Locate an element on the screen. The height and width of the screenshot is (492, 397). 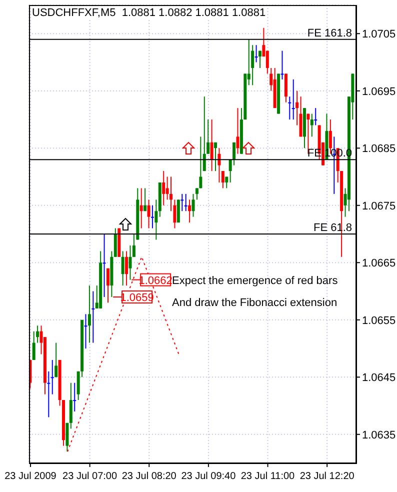
chart-title: USDCHFFXF,M5 1.0881 1.0882 1.0881 1.0881 is located at coordinates (149, 13).